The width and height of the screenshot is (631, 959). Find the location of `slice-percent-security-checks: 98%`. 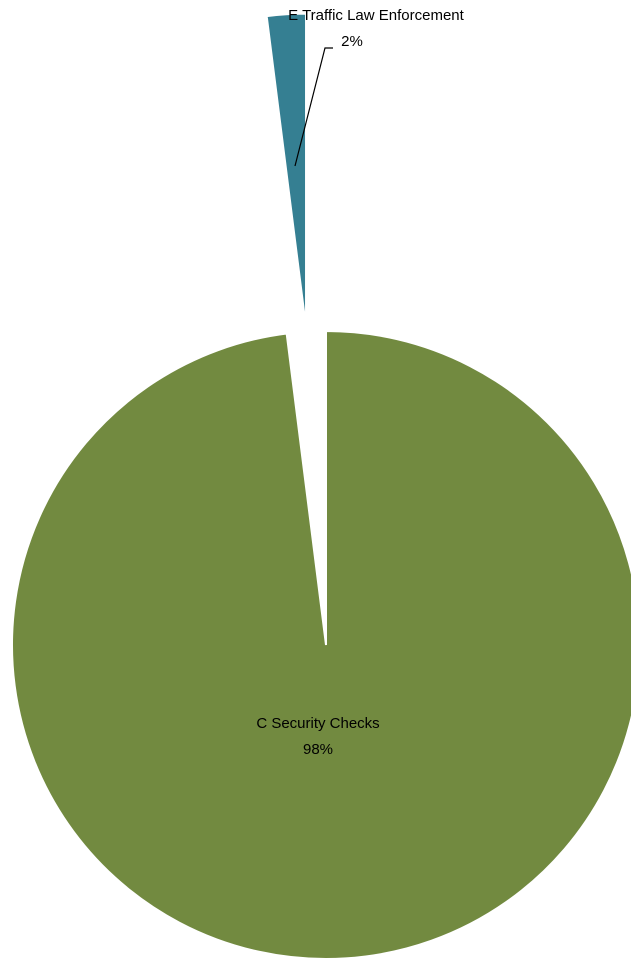

slice-percent-security-checks: 98% is located at coordinates (318, 749).